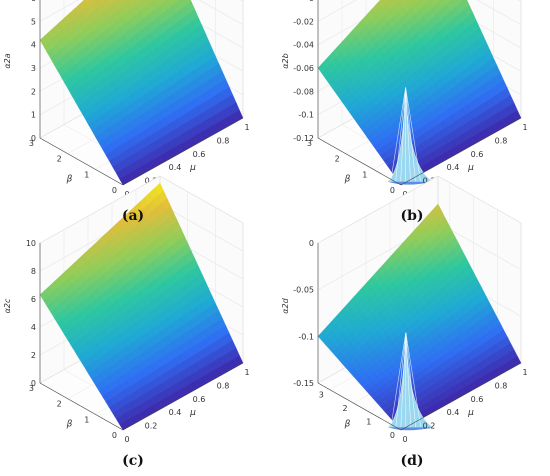 Image resolution: width=550 pixels, height=476 pixels. What do you see at coordinates (303, 91) in the screenshot?
I see `z-tick-label: -0.08` at bounding box center [303, 91].